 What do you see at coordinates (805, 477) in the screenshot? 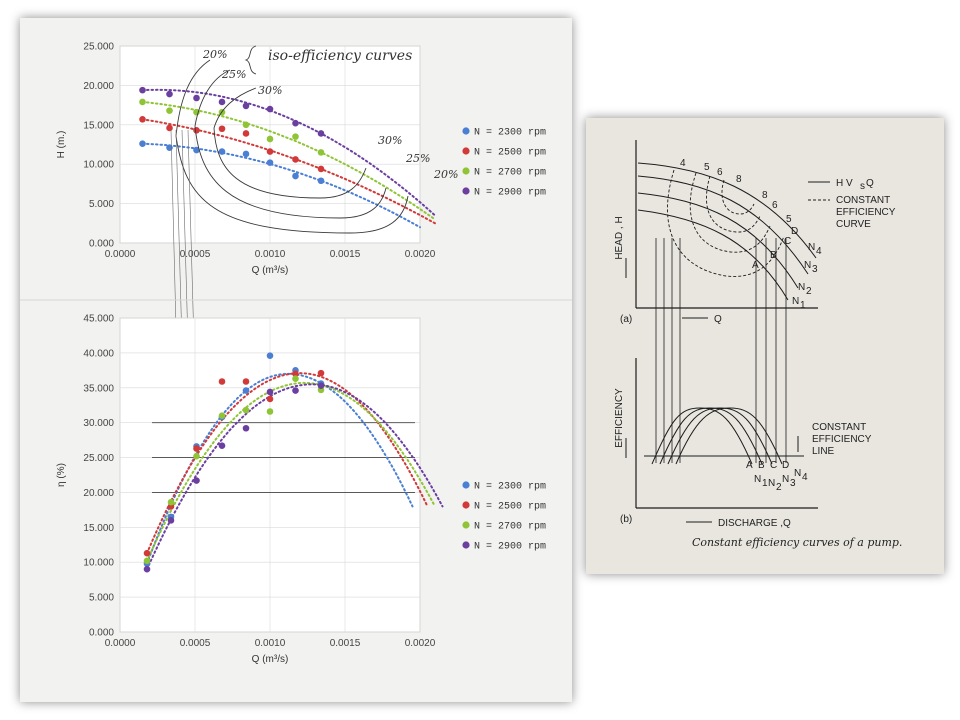
I see `bottom-speed-subscript: 4` at bounding box center [805, 477].